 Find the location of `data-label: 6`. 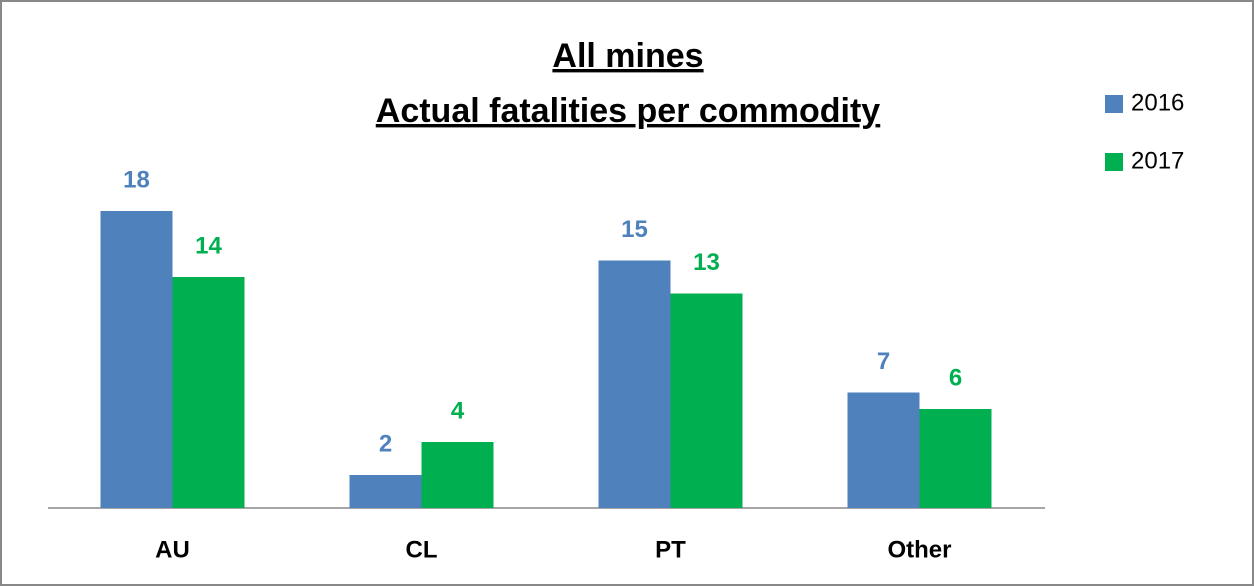

data-label: 6 is located at coordinates (955, 377).